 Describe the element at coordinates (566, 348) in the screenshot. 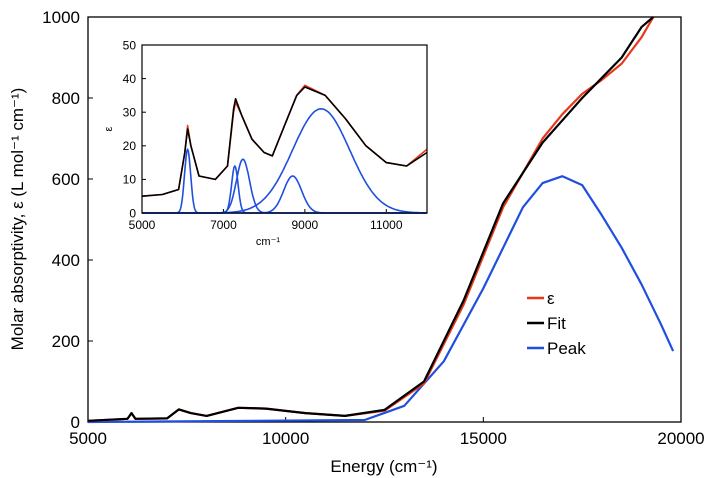

I see `legend-label-peak: Peak` at that location.